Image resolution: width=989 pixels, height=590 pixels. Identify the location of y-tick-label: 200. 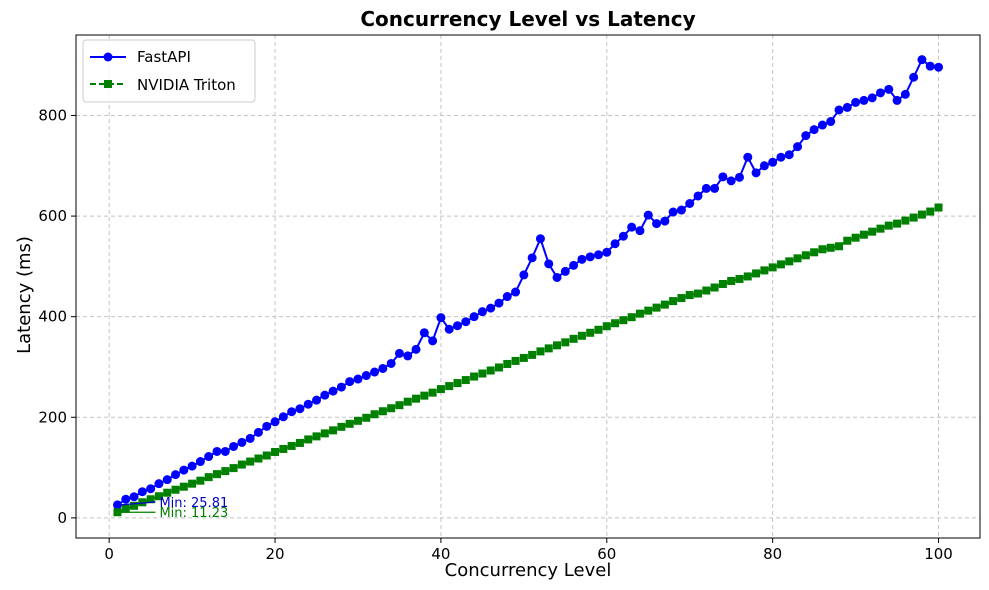
(52, 417).